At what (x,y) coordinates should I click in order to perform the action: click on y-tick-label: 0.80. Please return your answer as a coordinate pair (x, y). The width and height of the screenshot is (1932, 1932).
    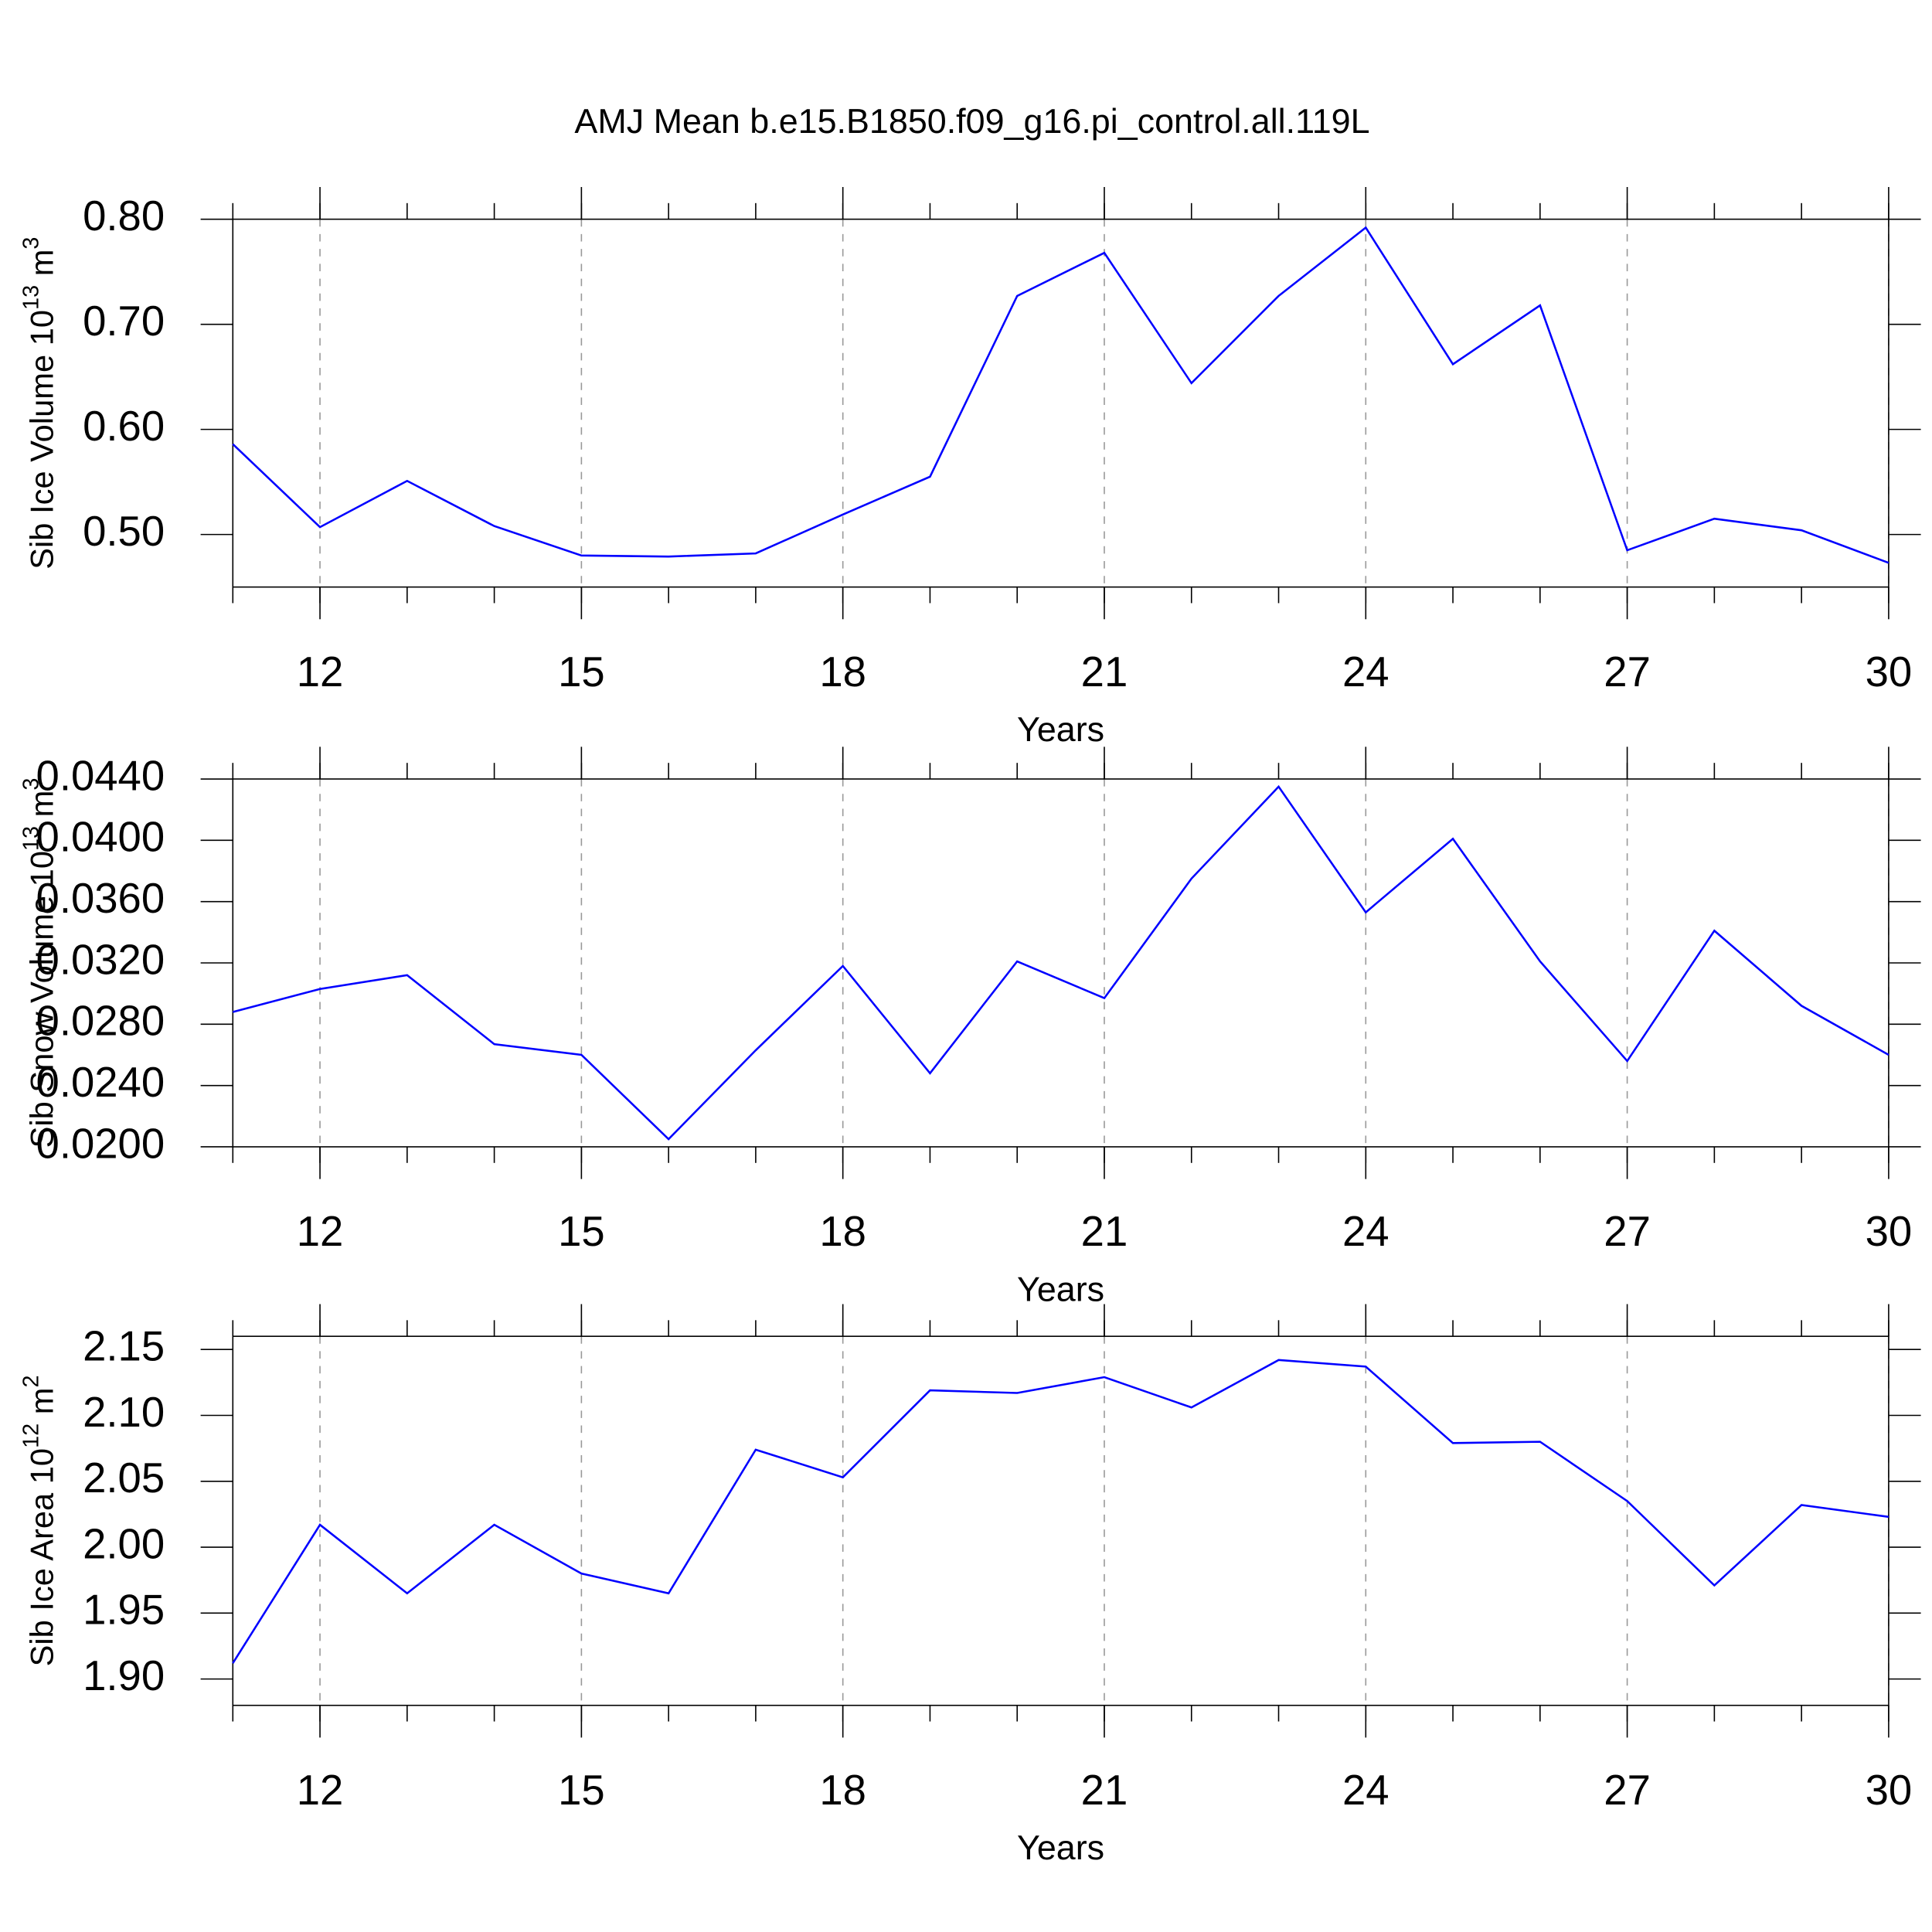
    Looking at the image, I should click on (124, 216).